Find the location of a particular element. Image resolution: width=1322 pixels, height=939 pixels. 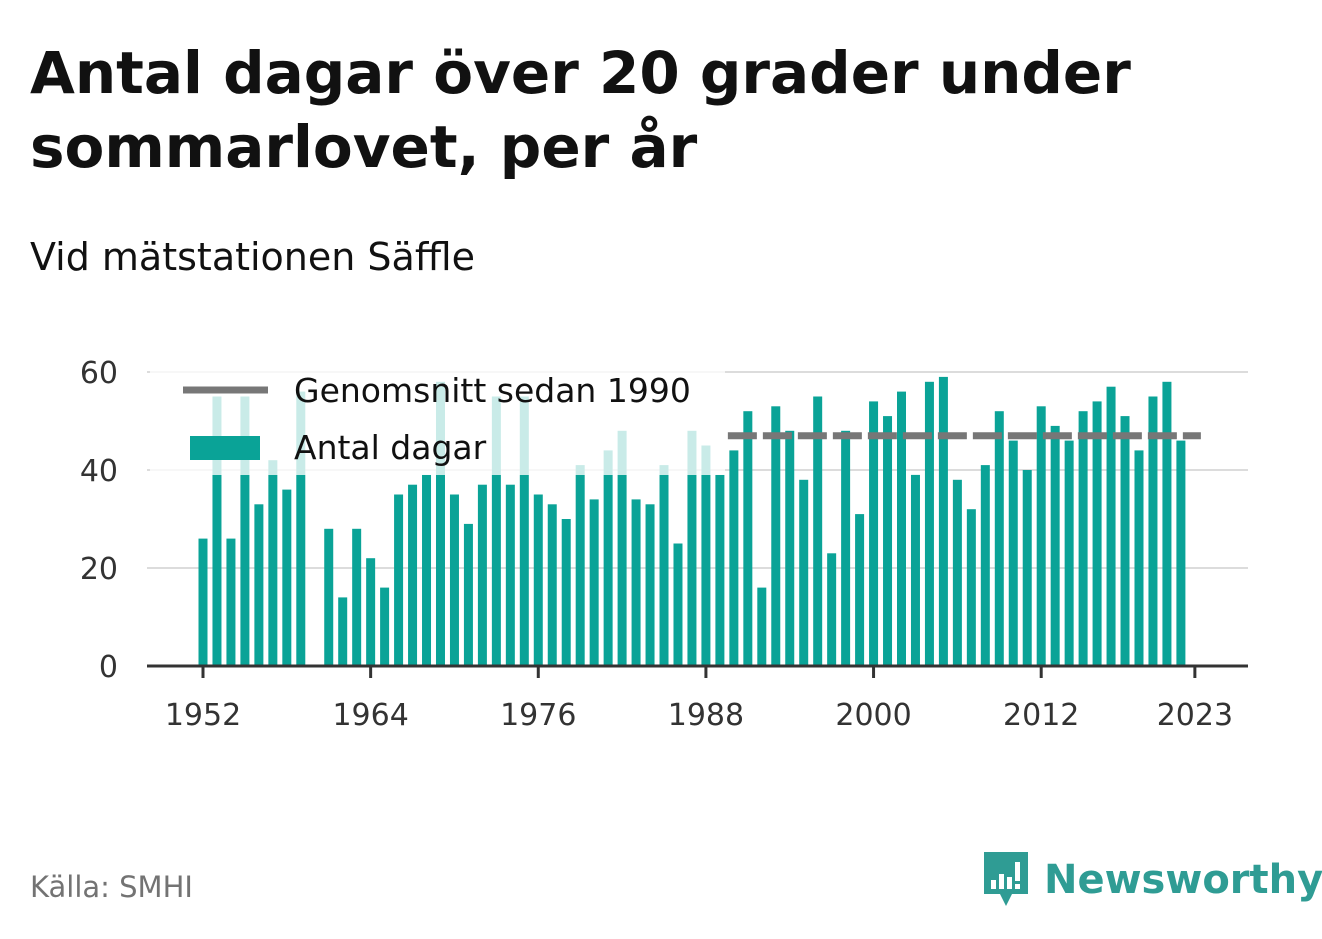

legend-swatch-days is located at coordinates (225, 448).